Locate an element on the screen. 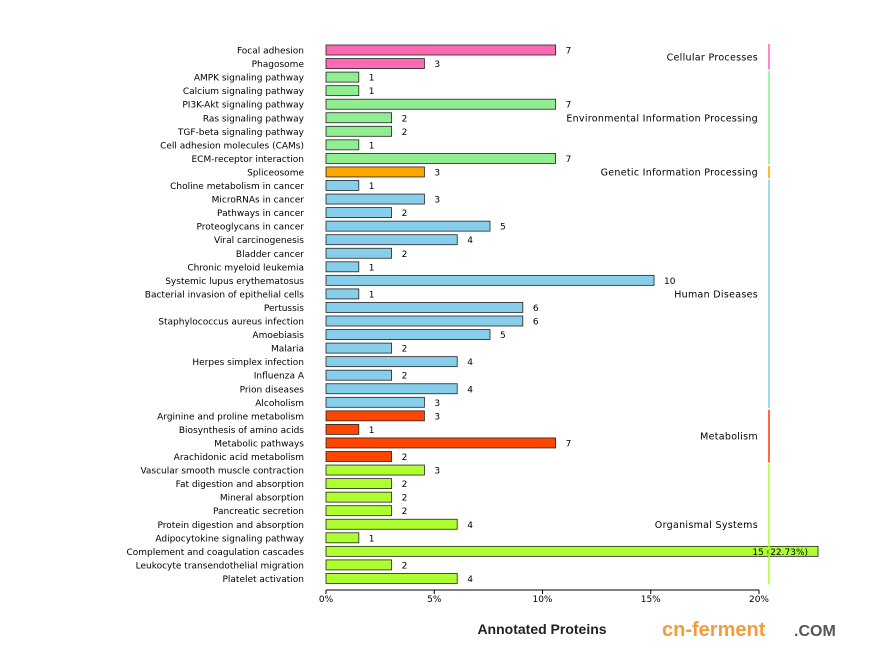 The width and height of the screenshot is (869, 652). category-label: Leukocyte transendothelial migration is located at coordinates (220, 566).